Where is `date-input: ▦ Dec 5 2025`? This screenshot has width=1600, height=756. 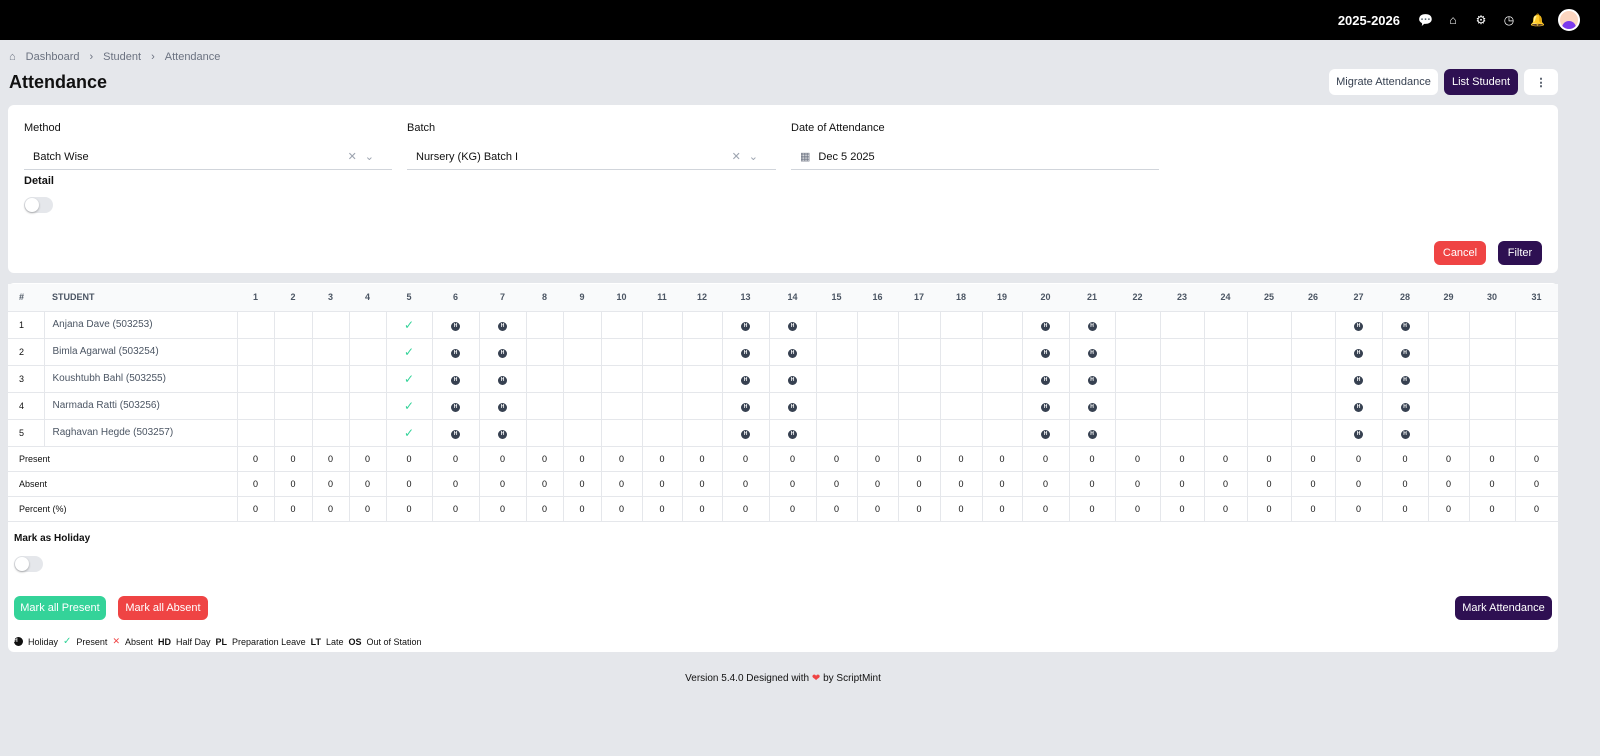 date-input: ▦ Dec 5 2025 is located at coordinates (975, 157).